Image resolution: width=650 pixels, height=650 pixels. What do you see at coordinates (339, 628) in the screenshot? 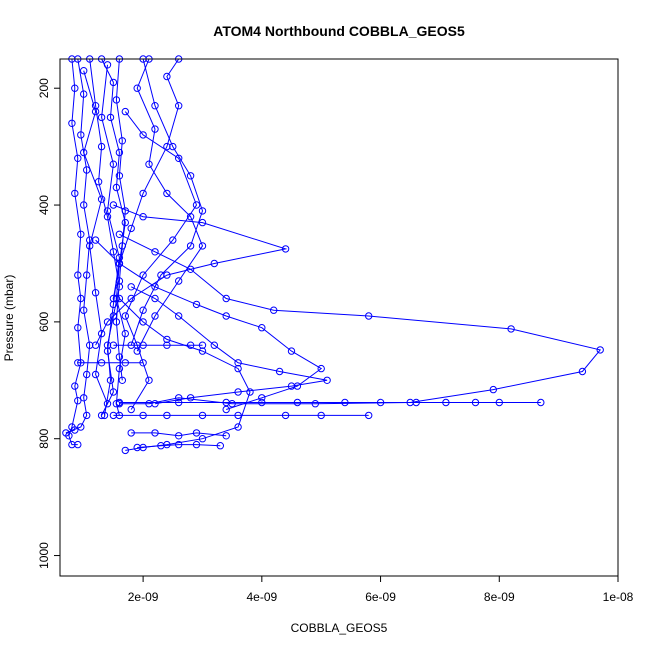
I see `x-axis-label: COBBLA_GEOS5` at bounding box center [339, 628].